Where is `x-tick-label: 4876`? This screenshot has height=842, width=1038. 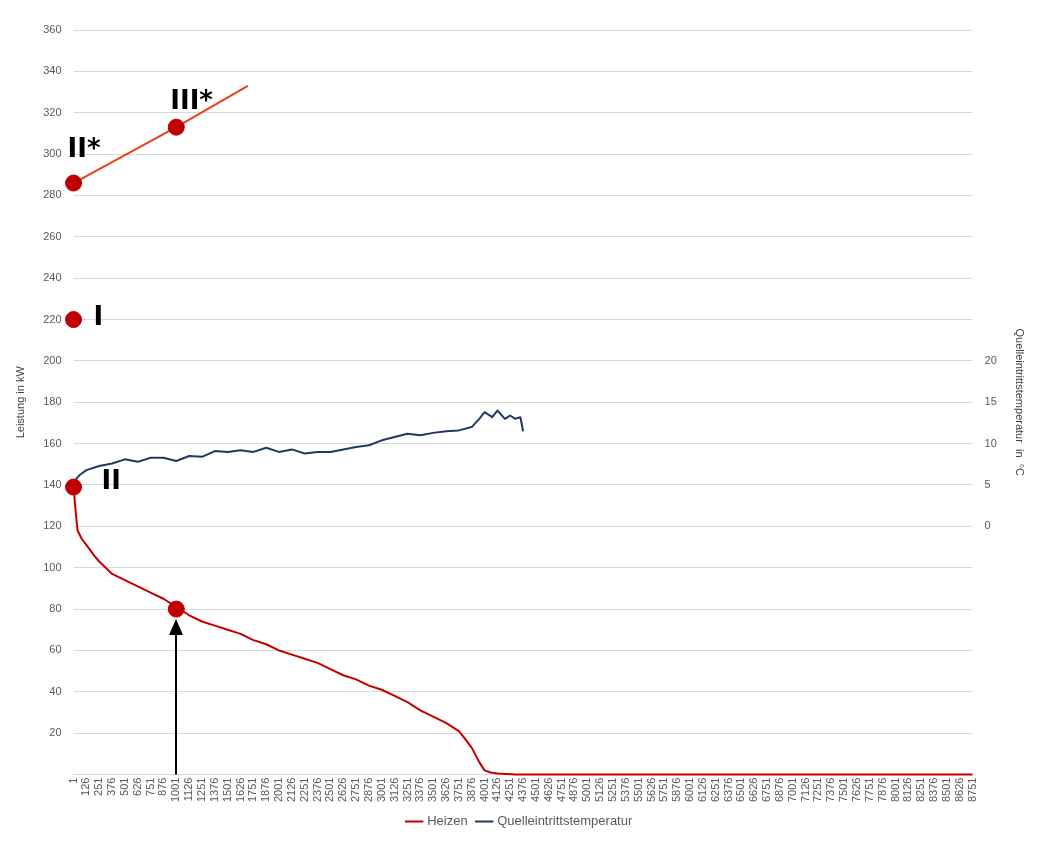 x-tick-label: 4876 is located at coordinates (573, 790).